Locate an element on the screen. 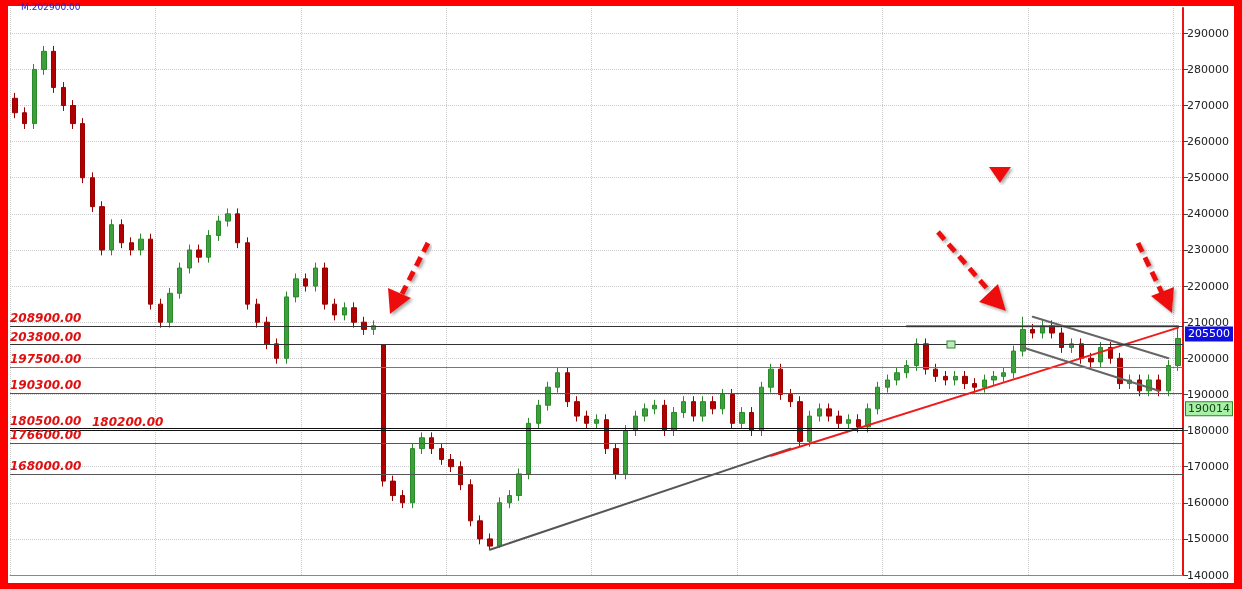 The width and height of the screenshot is (1242, 589). y-tick-label: 210000 is located at coordinates (1208, 322).